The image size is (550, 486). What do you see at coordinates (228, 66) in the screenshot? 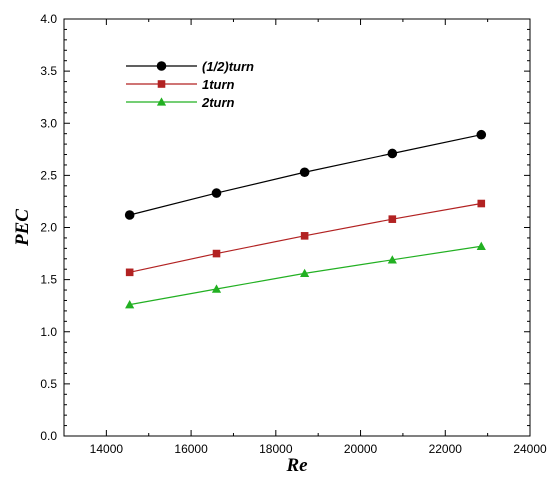
I see `legend-label: (1/2)turn` at bounding box center [228, 66].